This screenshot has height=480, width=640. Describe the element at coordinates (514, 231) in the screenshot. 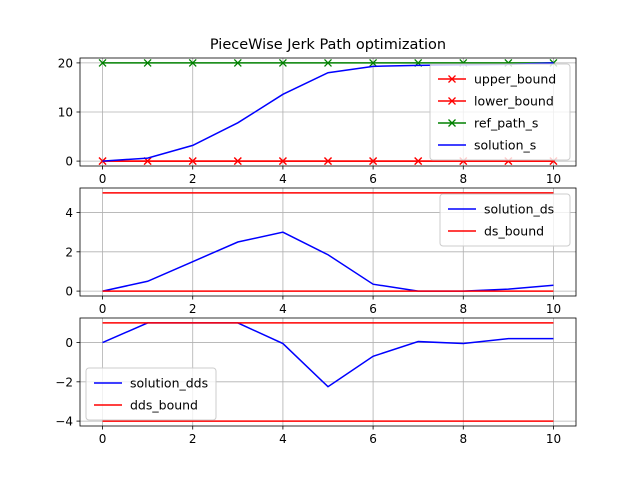

I see `legend-label-ds_bound: ds_bound` at that location.